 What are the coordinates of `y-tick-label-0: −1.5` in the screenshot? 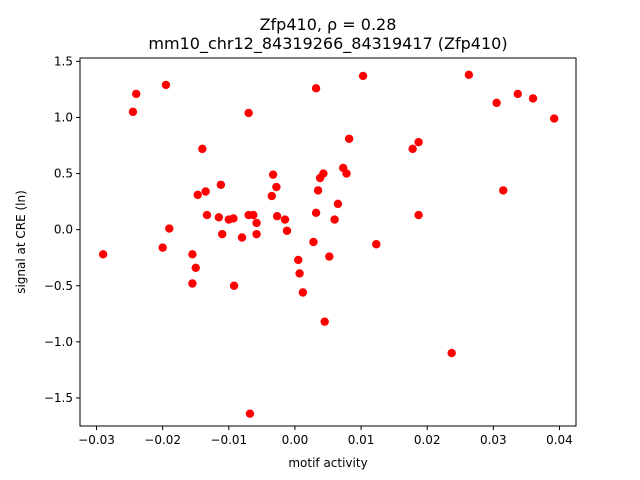 It's located at (58, 398).